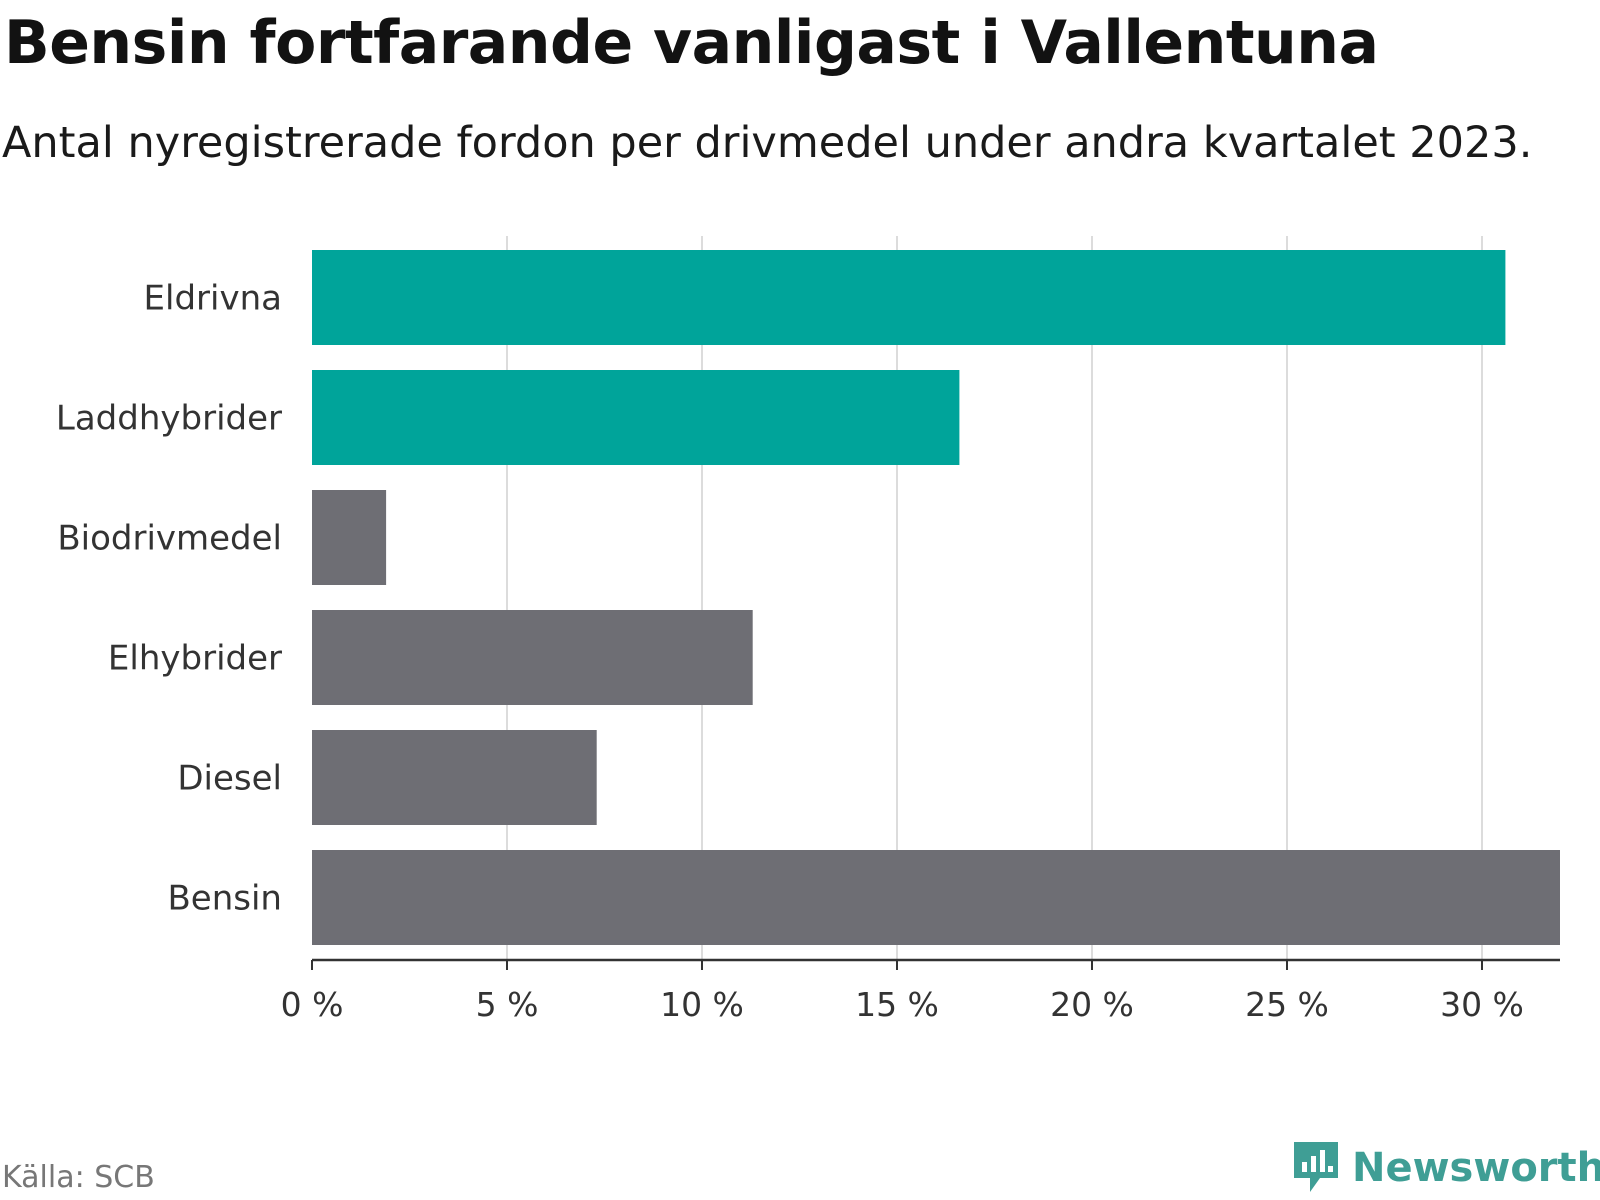  Describe the element at coordinates (349, 537) in the screenshot. I see `bar-biodrivmedel` at that location.